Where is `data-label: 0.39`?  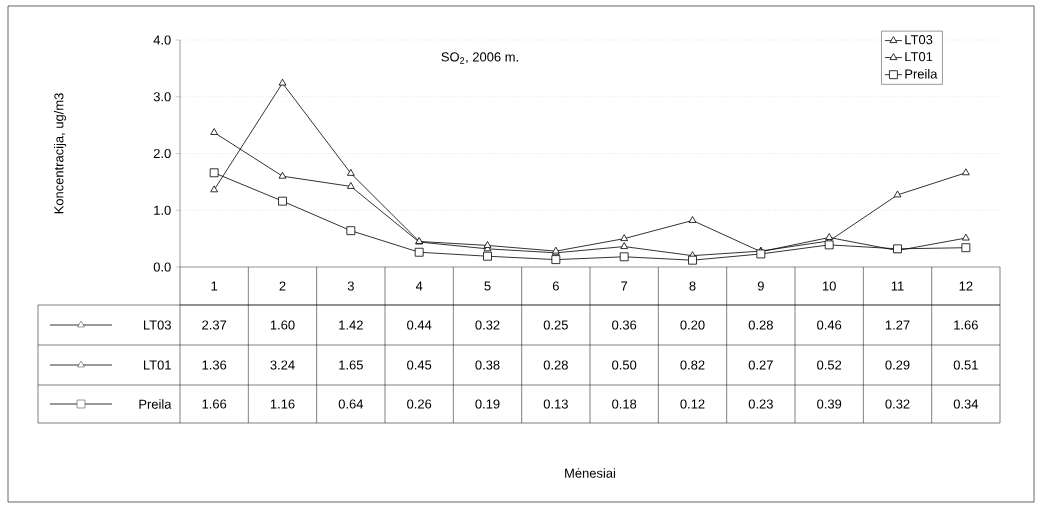
data-label: 0.39 is located at coordinates (829, 404).